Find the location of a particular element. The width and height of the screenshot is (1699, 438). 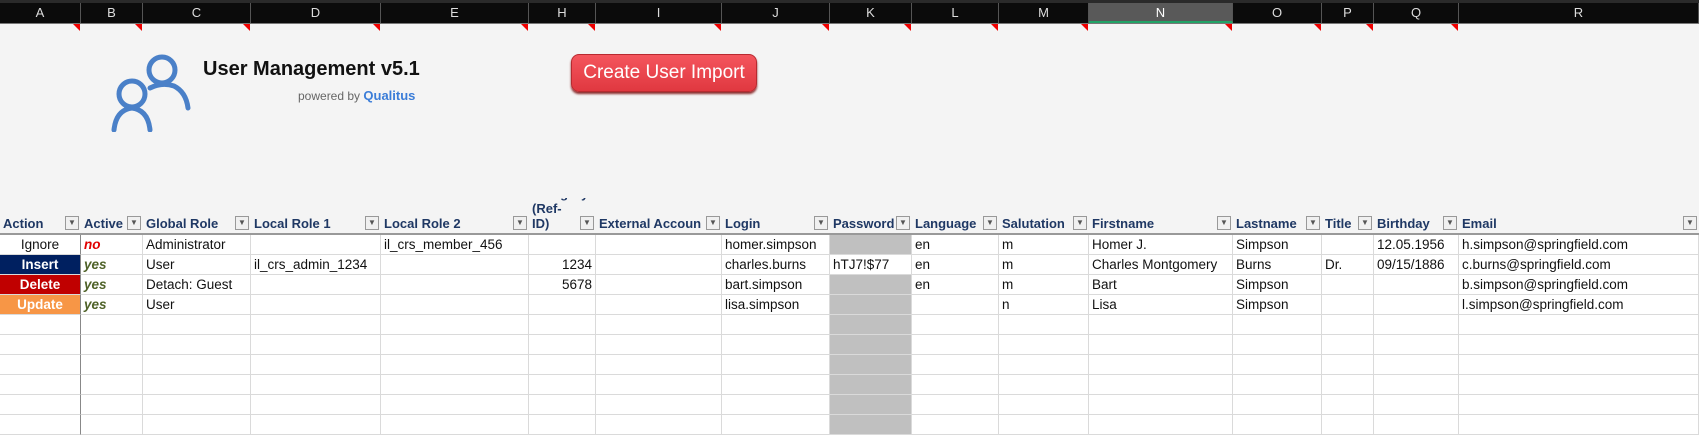

column-header-O: O is located at coordinates (1277, 13).